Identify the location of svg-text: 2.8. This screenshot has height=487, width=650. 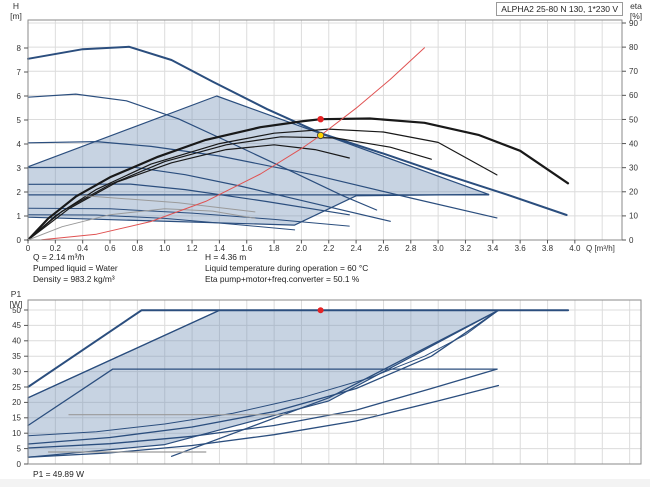
(411, 248).